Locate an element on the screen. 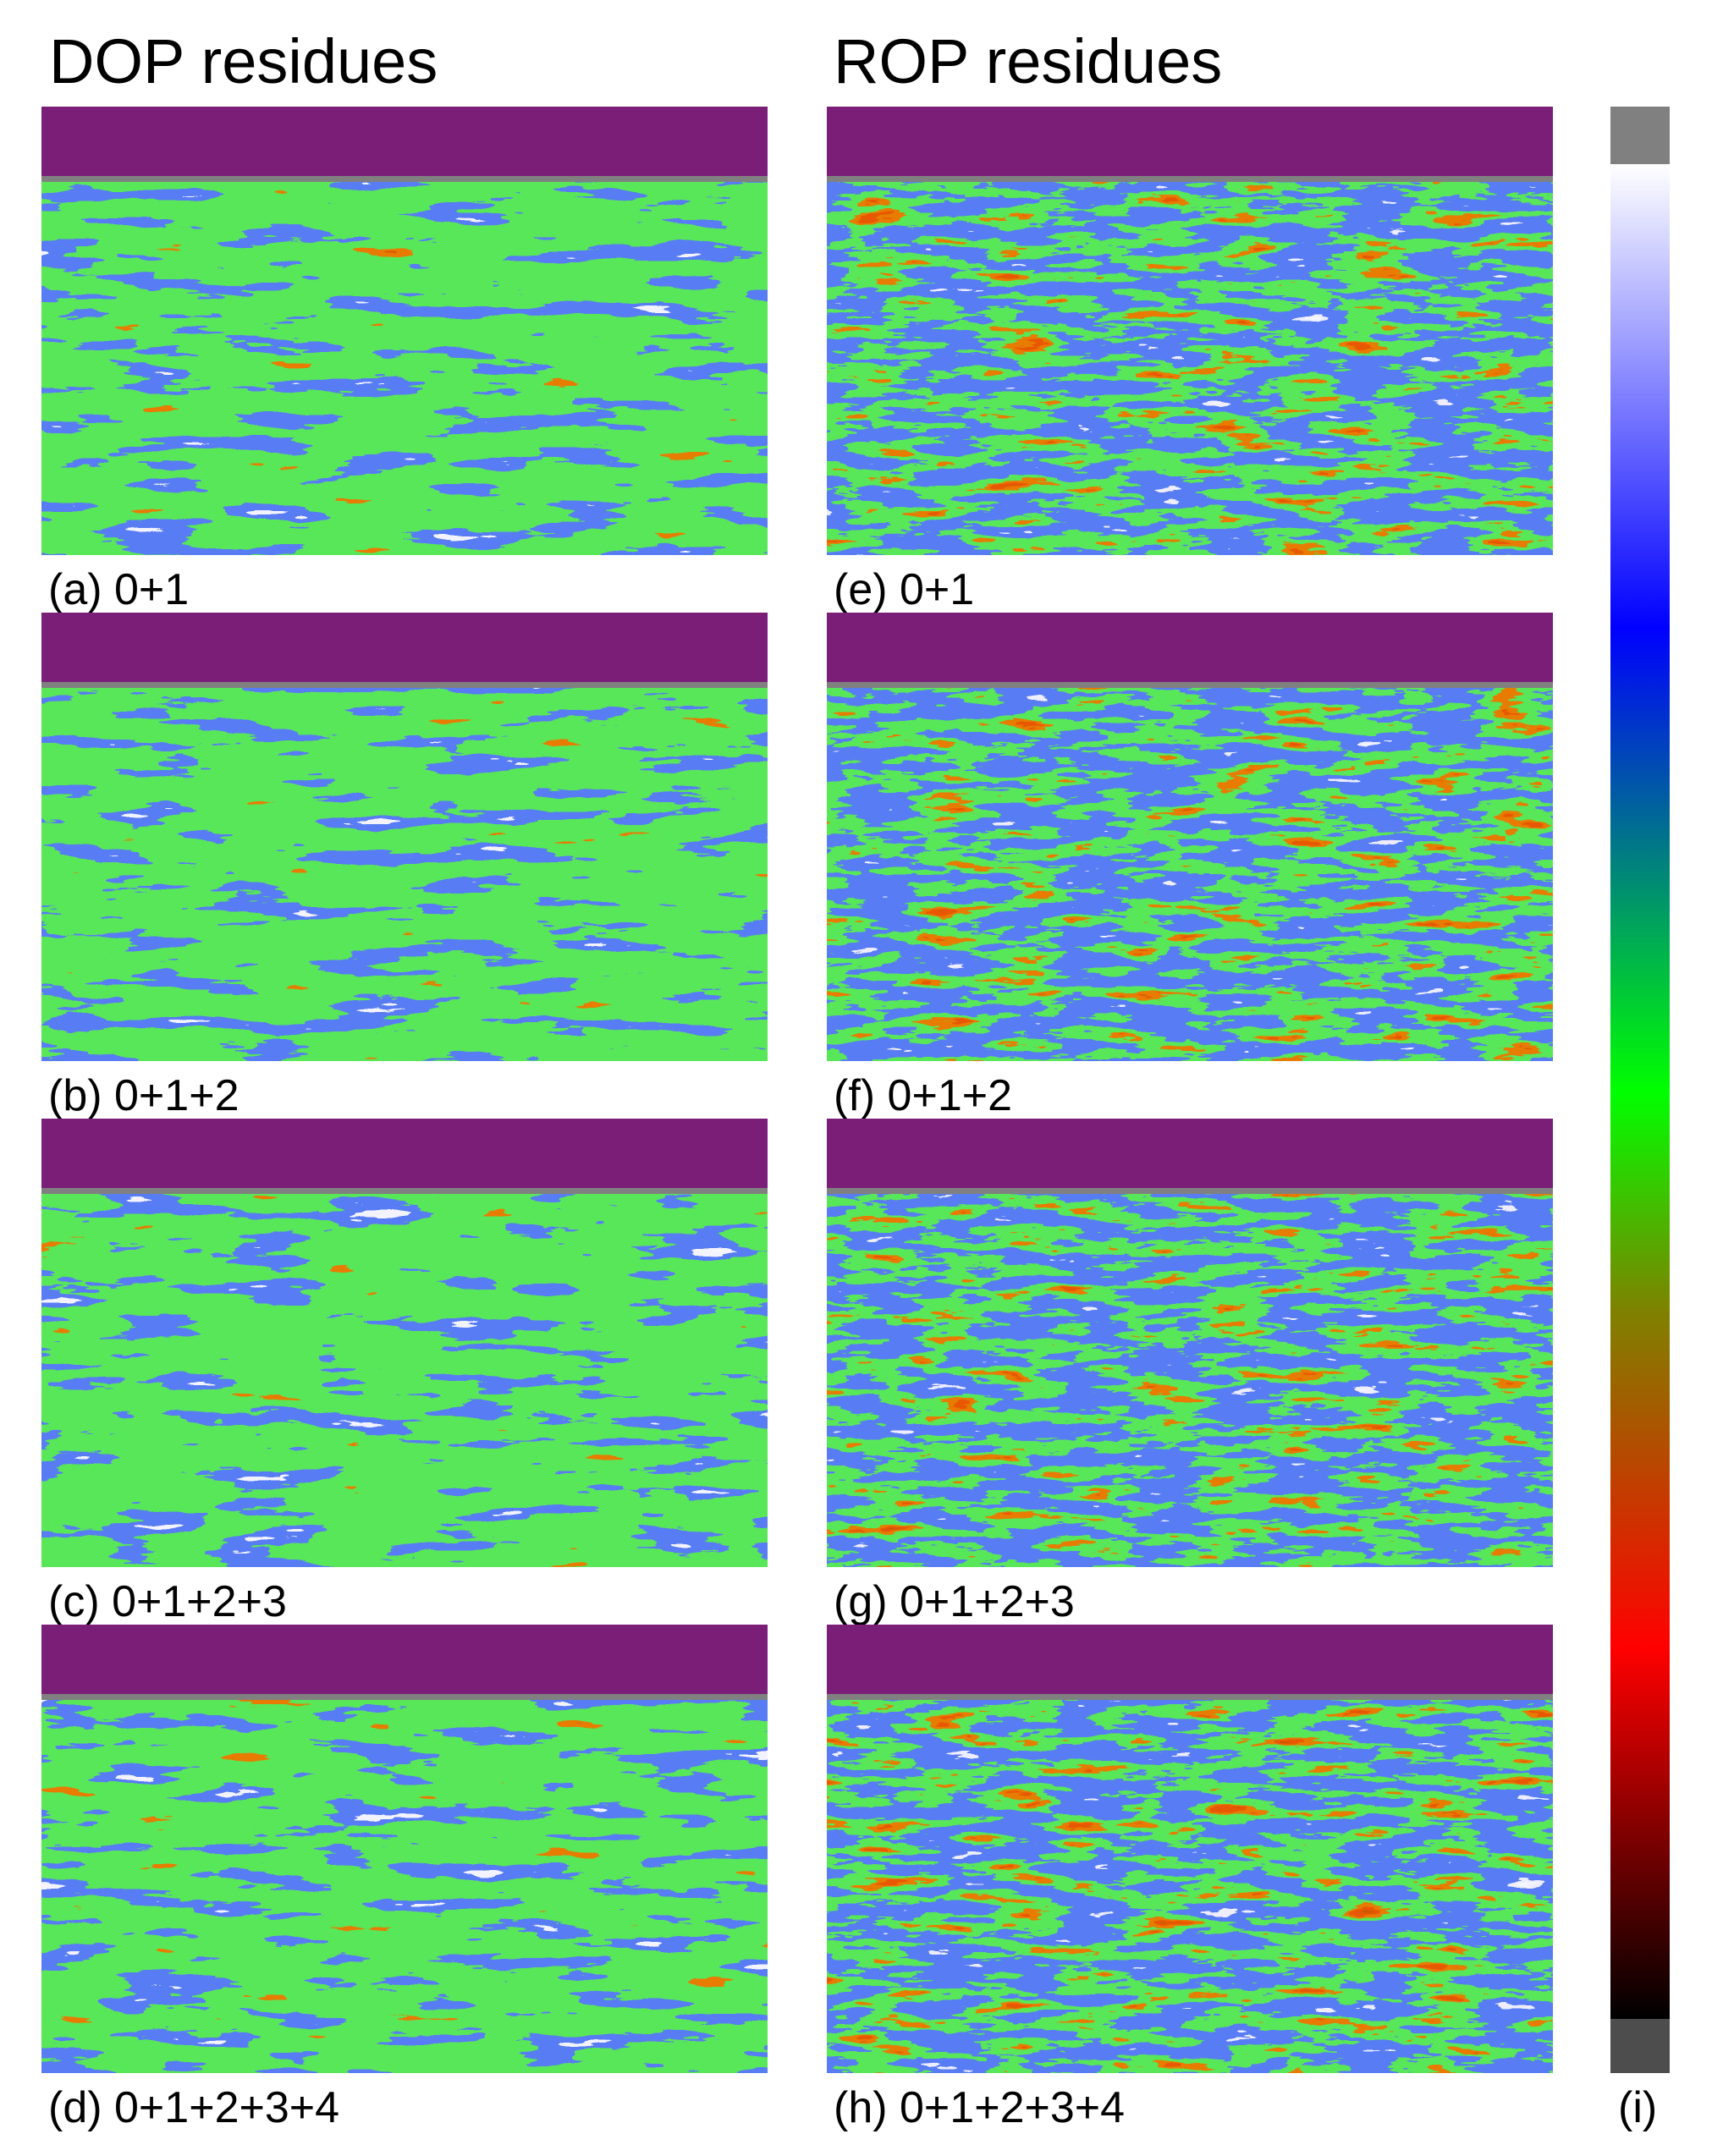  panel-label: (h) 0+1+2+3+4 is located at coordinates (979, 2107).